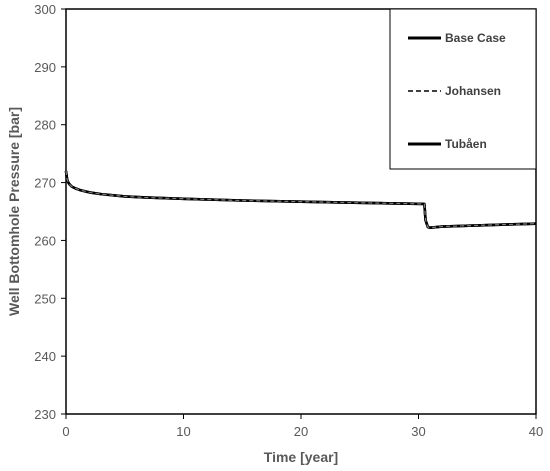  I want to click on series-layer, so click(300, 199).